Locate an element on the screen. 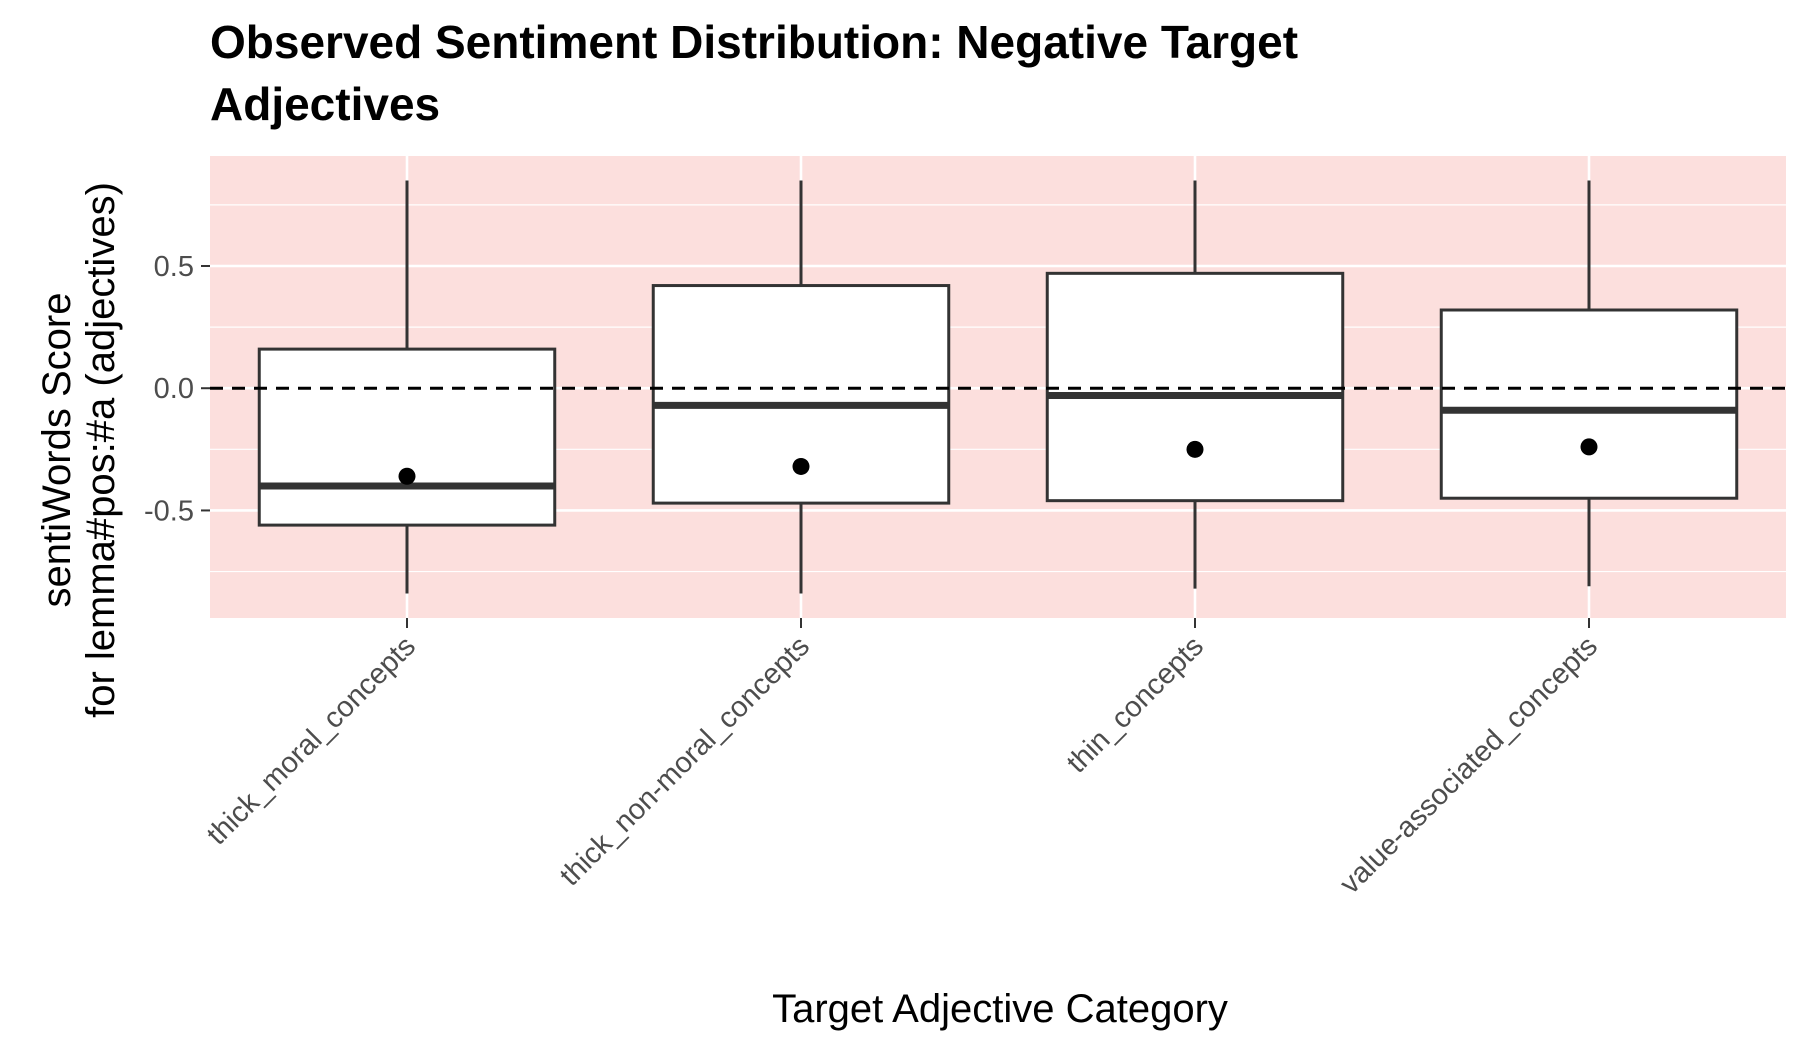 This screenshot has width=1800, height=1050. y-tick-label: 0.0 is located at coordinates (174, 389).